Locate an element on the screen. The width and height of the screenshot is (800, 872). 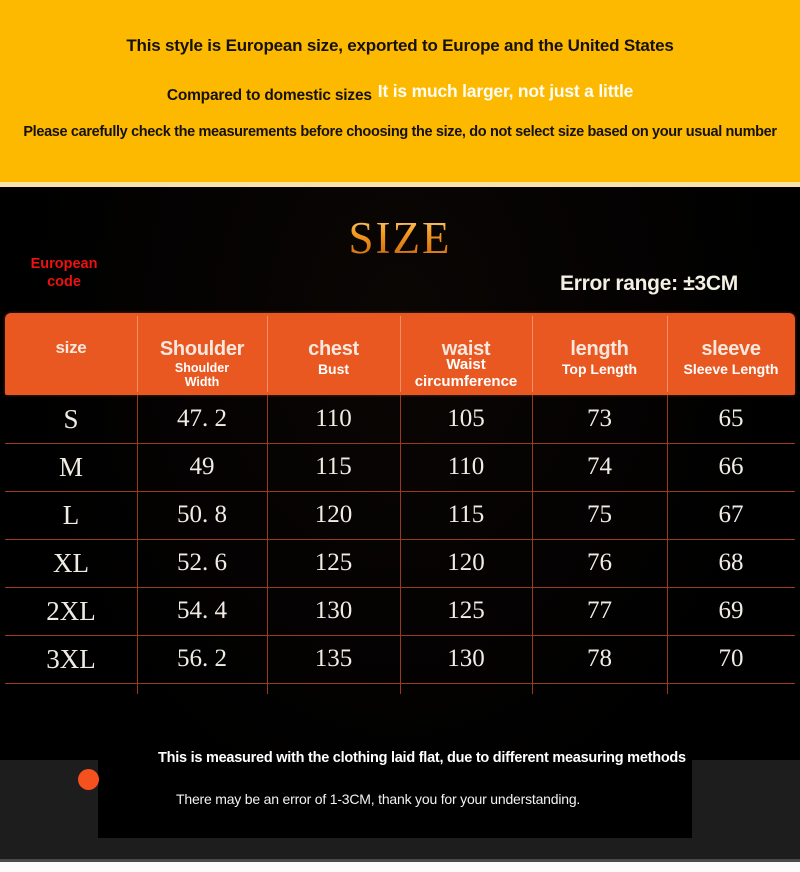
table-cell-length: 76 is located at coordinates (599, 562).